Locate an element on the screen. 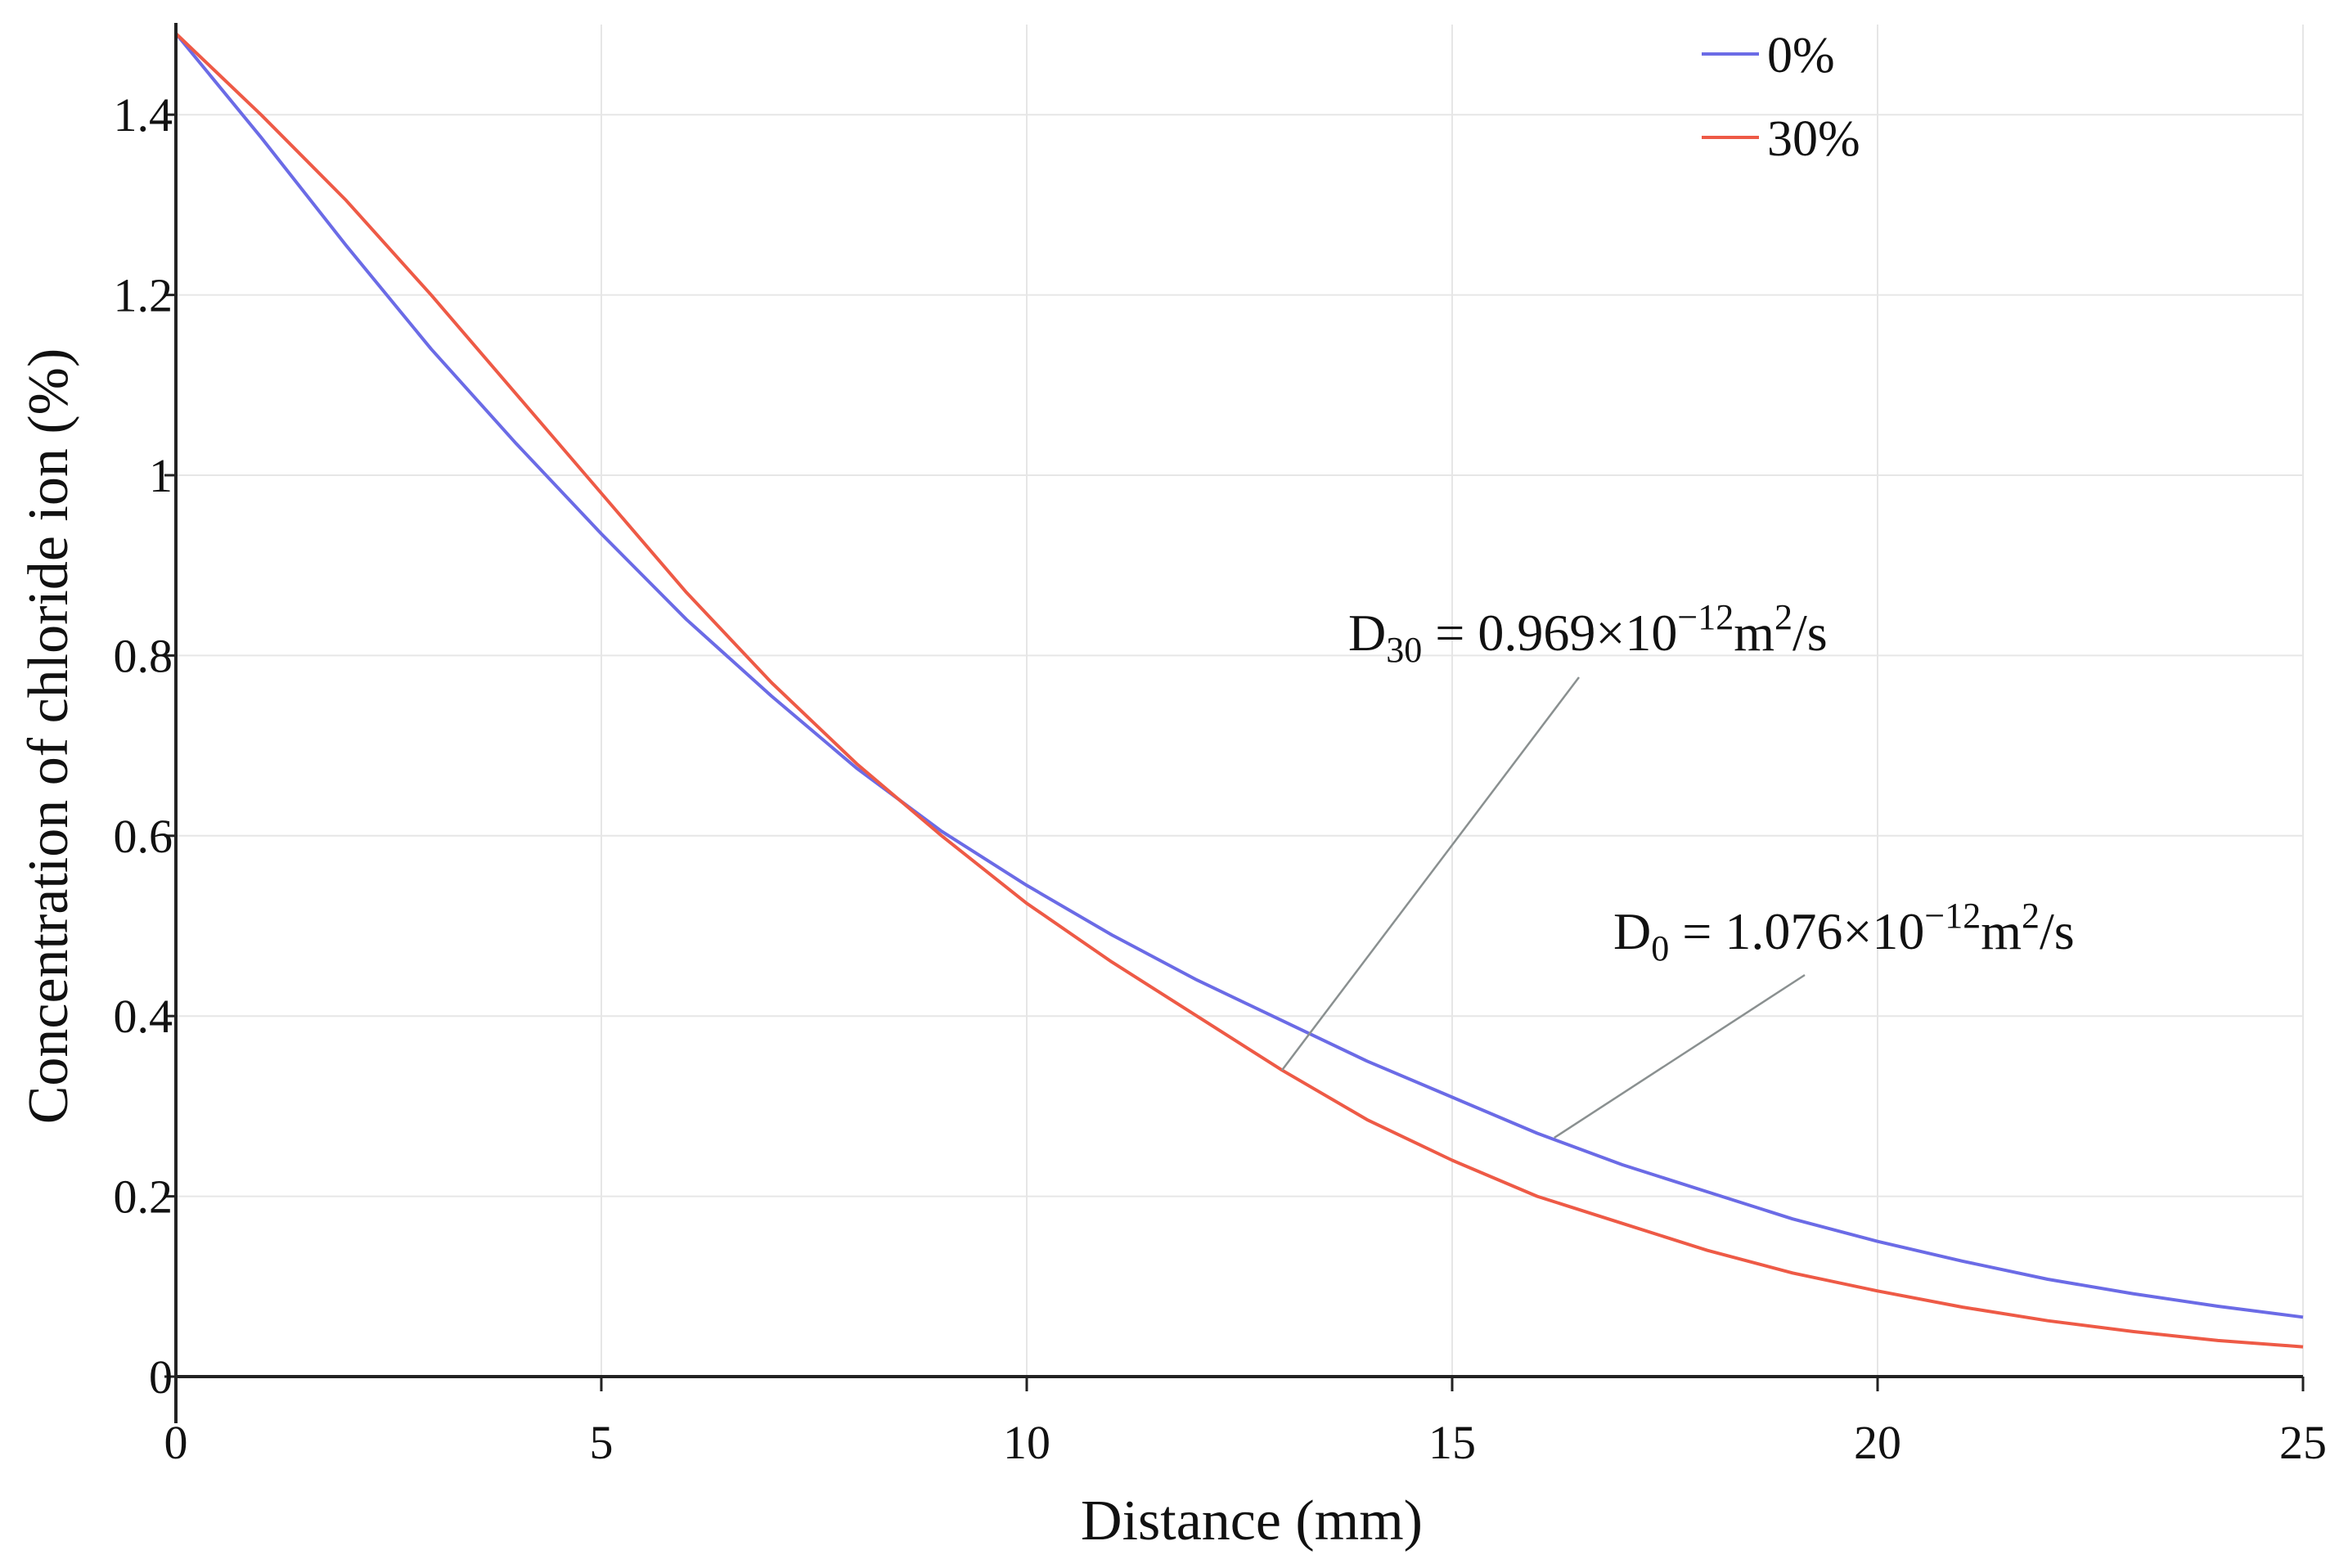  y-tick-label-0.4: 0.4 is located at coordinates (143, 1016).